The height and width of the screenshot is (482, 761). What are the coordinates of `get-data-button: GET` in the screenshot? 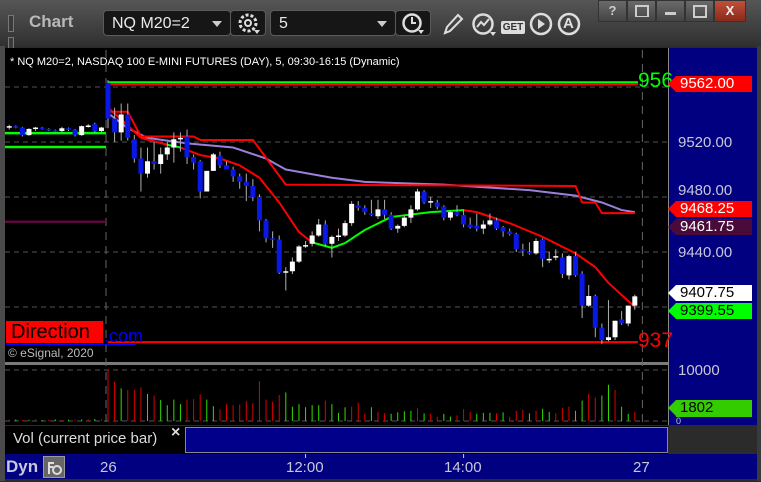 It's located at (513, 24).